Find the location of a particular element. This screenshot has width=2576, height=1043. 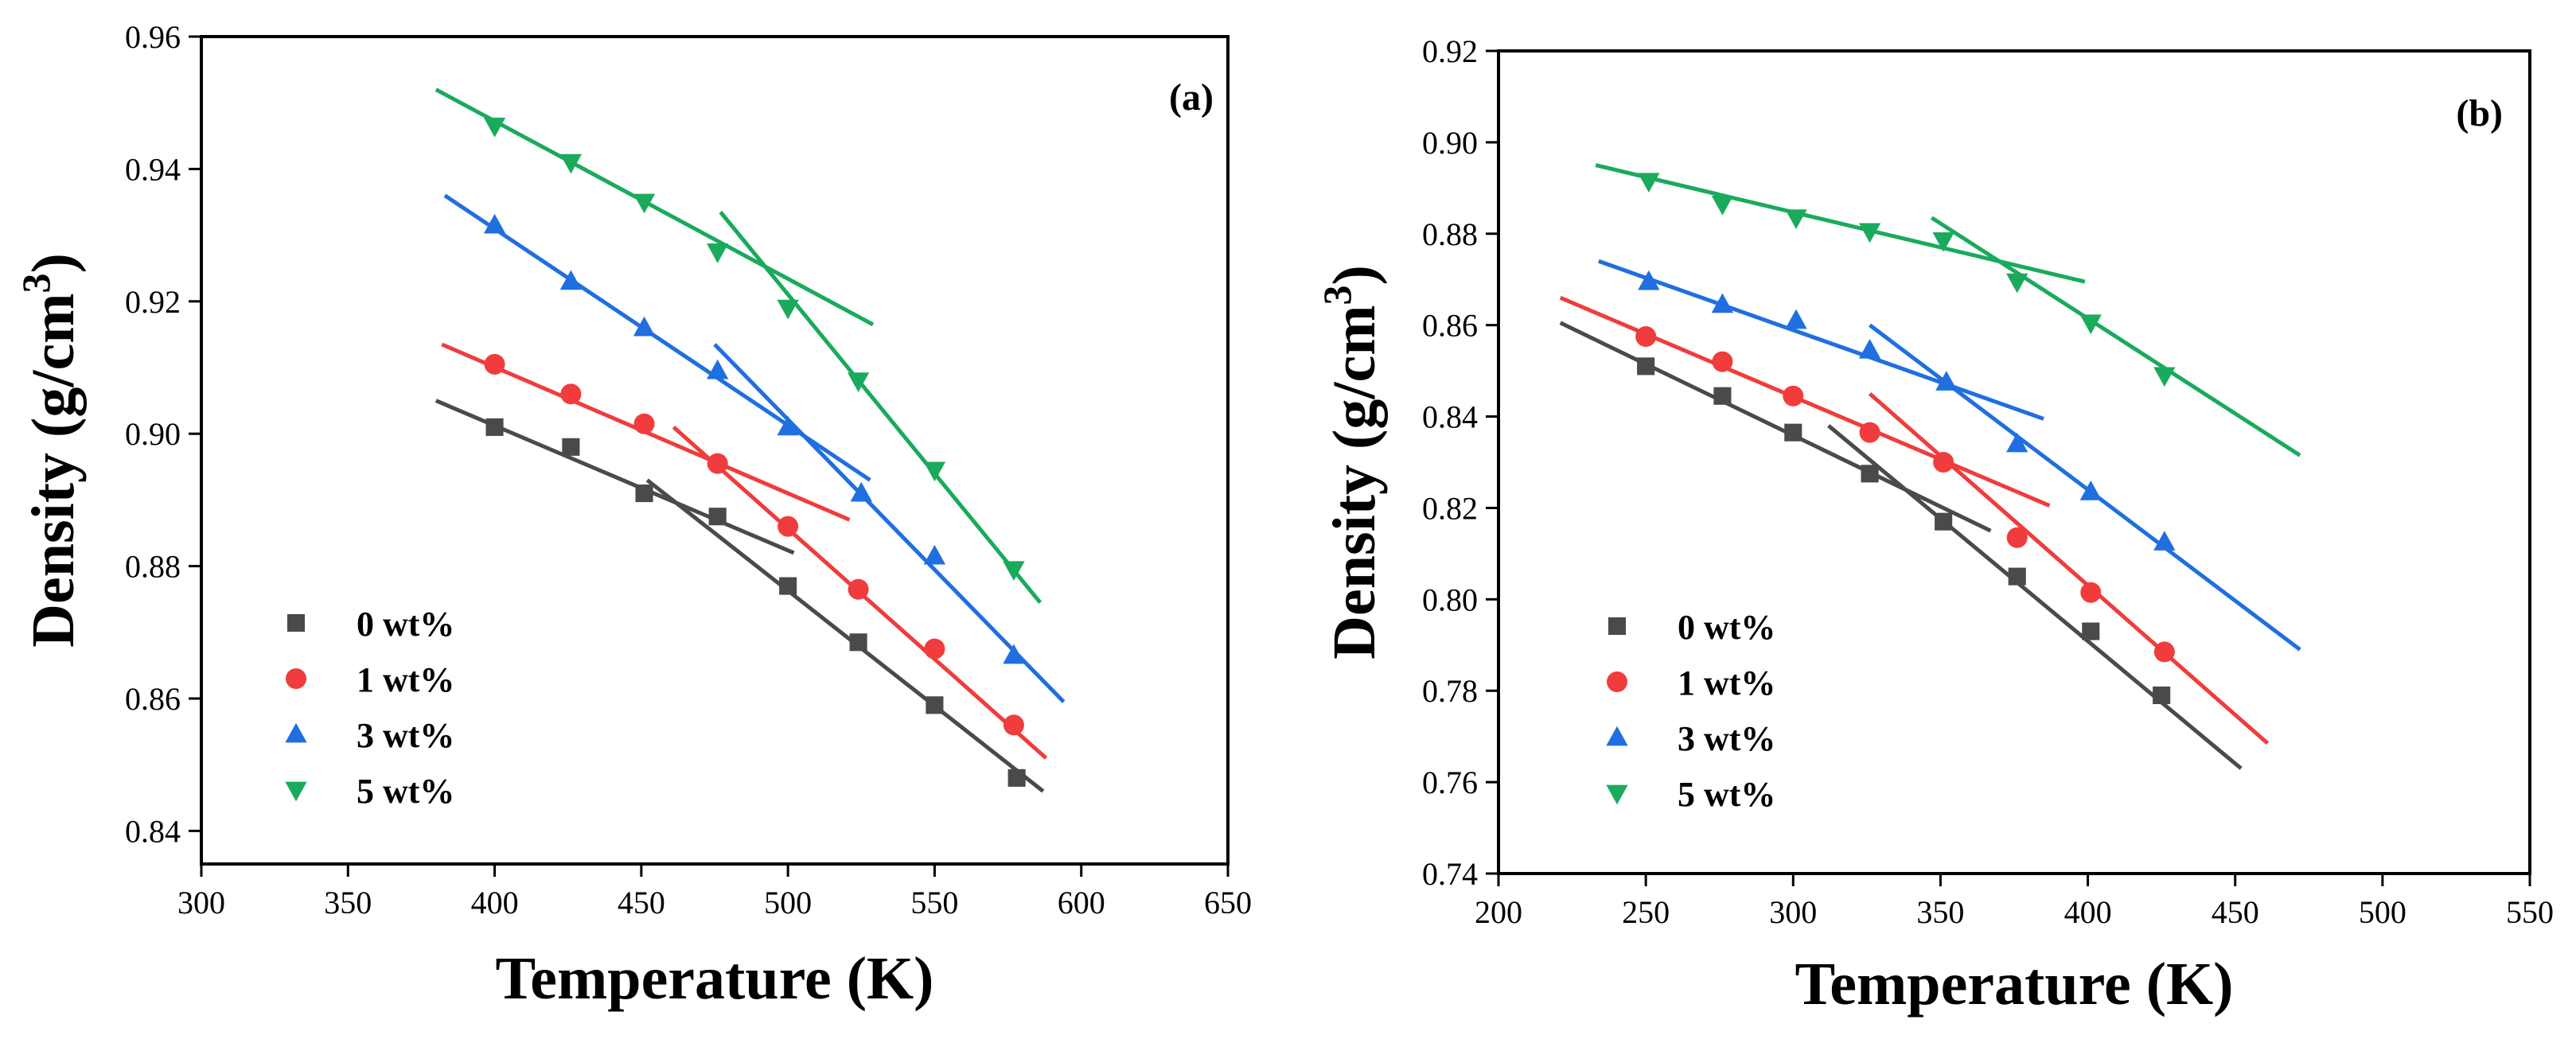

y-tick-label: 0.78 is located at coordinates (1450, 691).